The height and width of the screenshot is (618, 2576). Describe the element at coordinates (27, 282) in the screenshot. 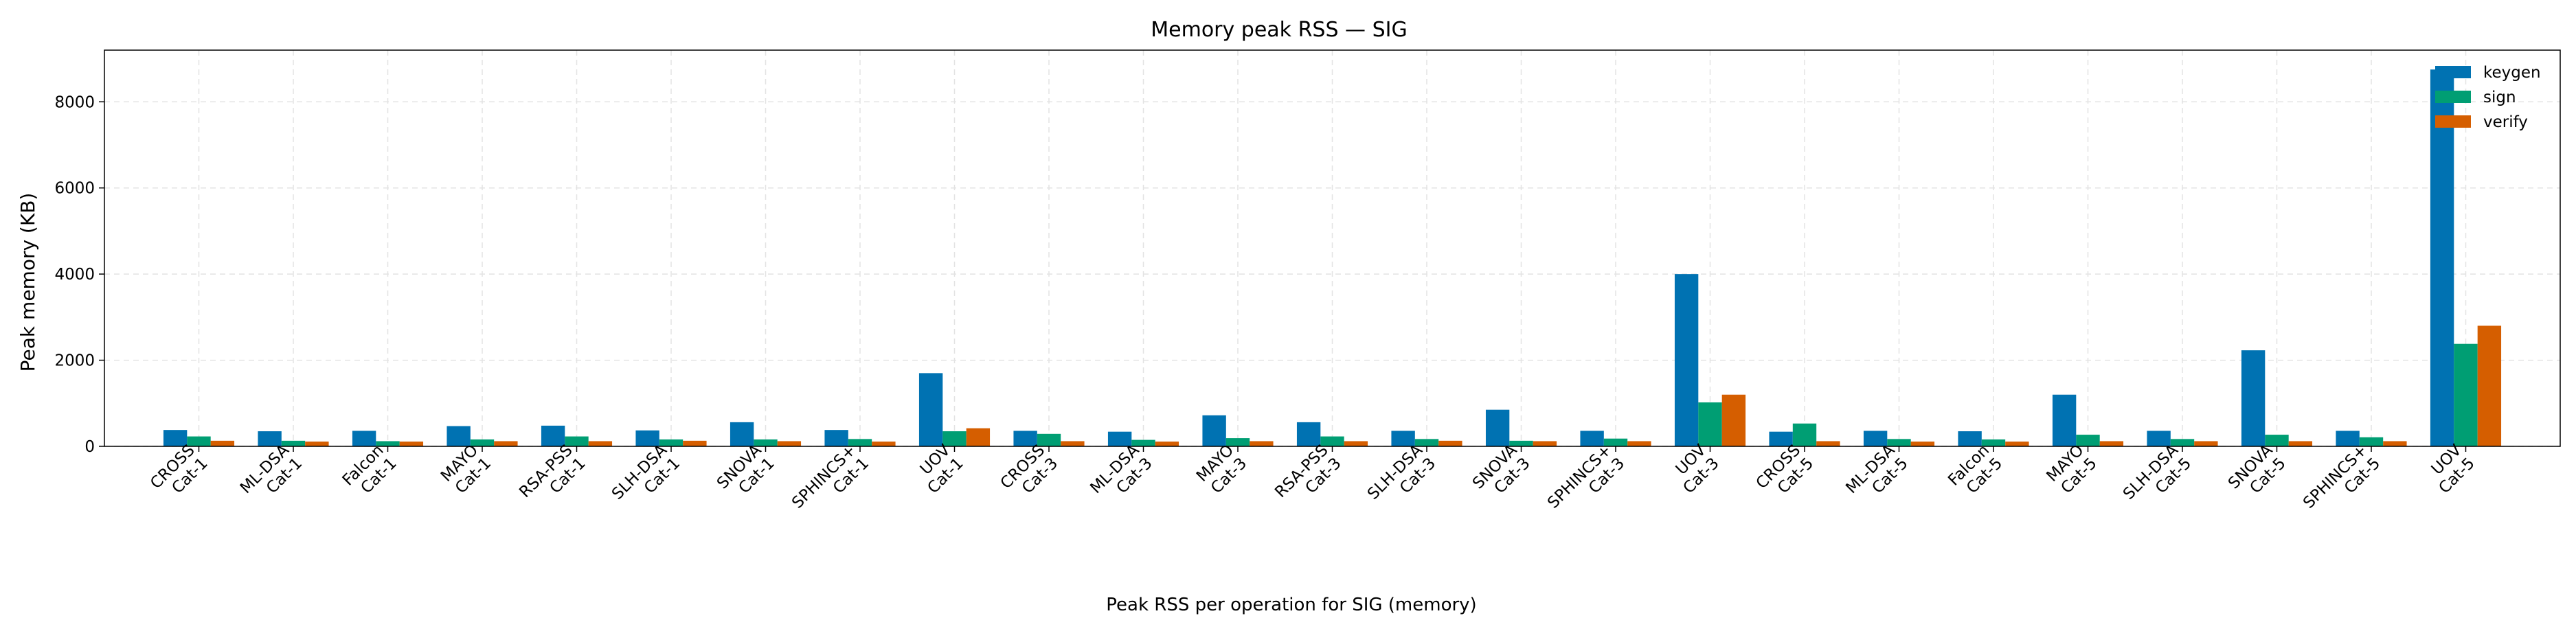

I see `y-axis-label: Peak memory (KB)` at that location.